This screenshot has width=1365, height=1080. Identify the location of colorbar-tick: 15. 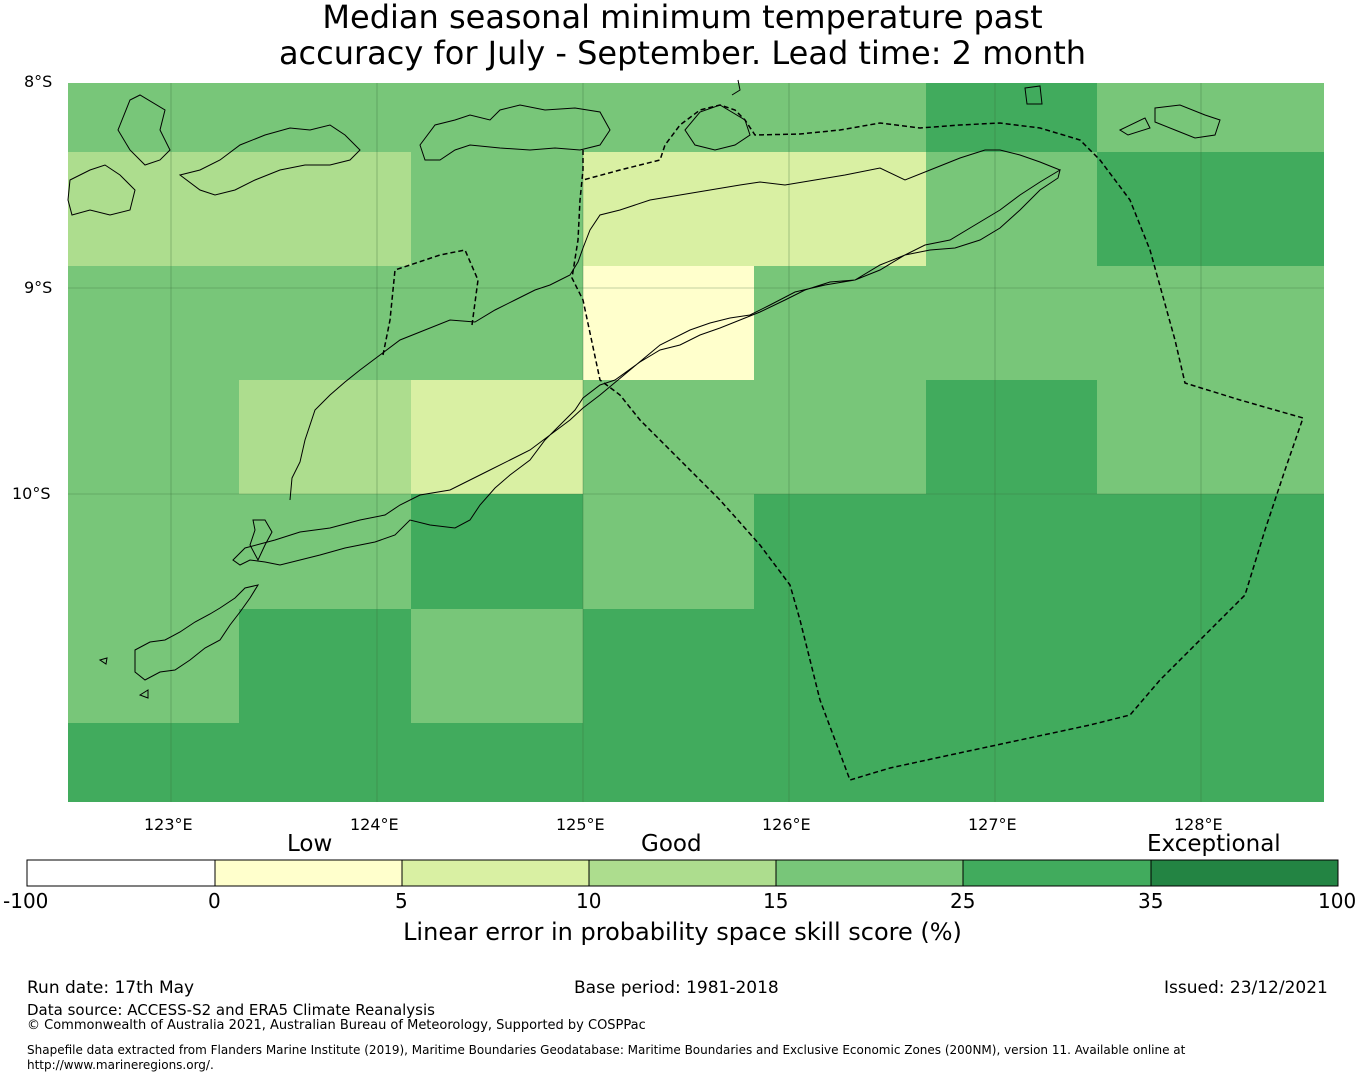
(776, 901).